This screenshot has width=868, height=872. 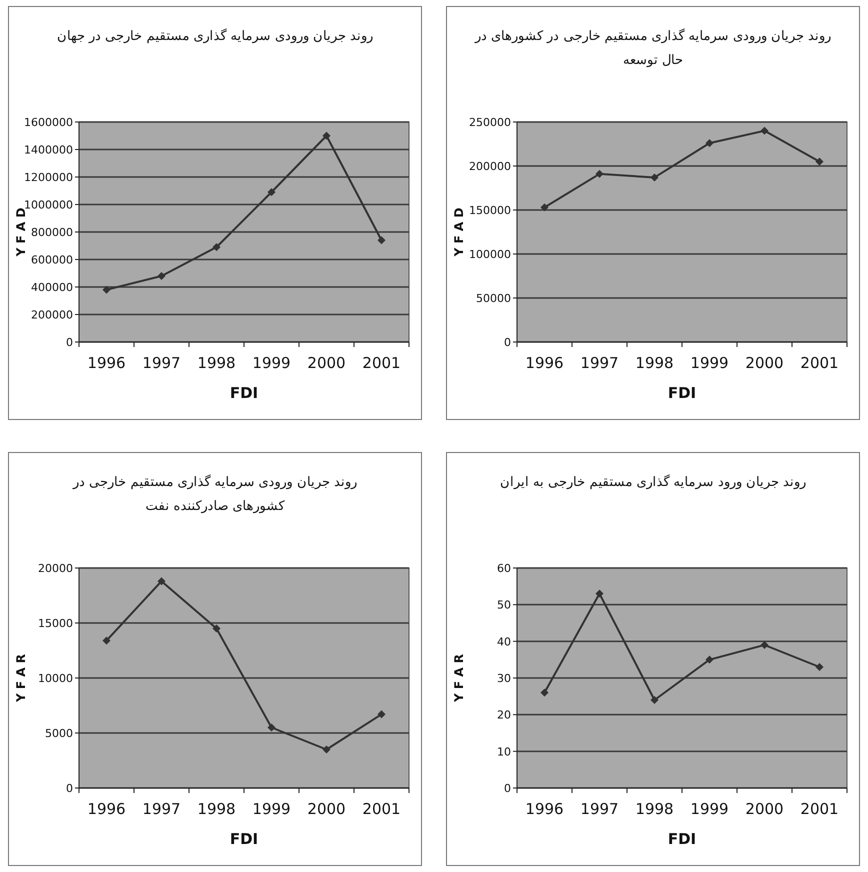 What do you see at coordinates (493, 298) in the screenshot?
I see `y-tick-label: 50000` at bounding box center [493, 298].